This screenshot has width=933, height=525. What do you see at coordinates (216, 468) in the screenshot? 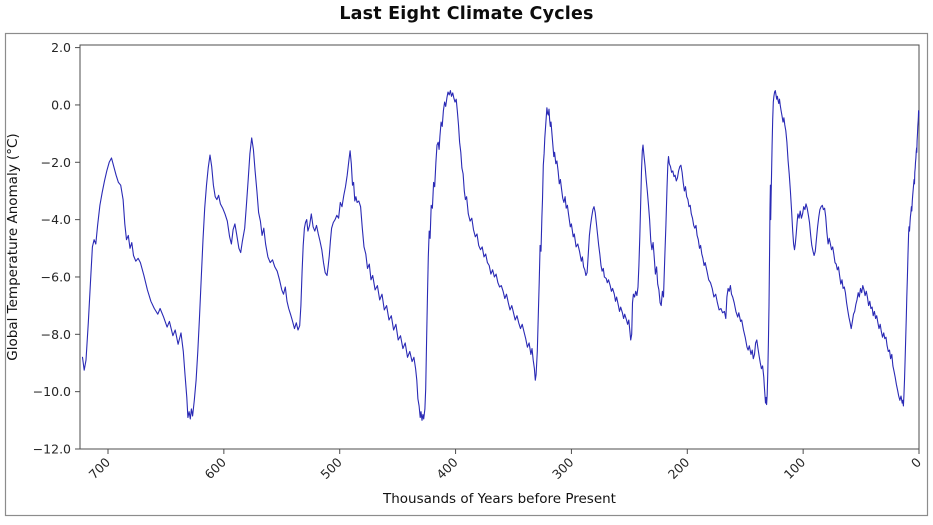
I see `x-tick-label: 600` at bounding box center [216, 468].